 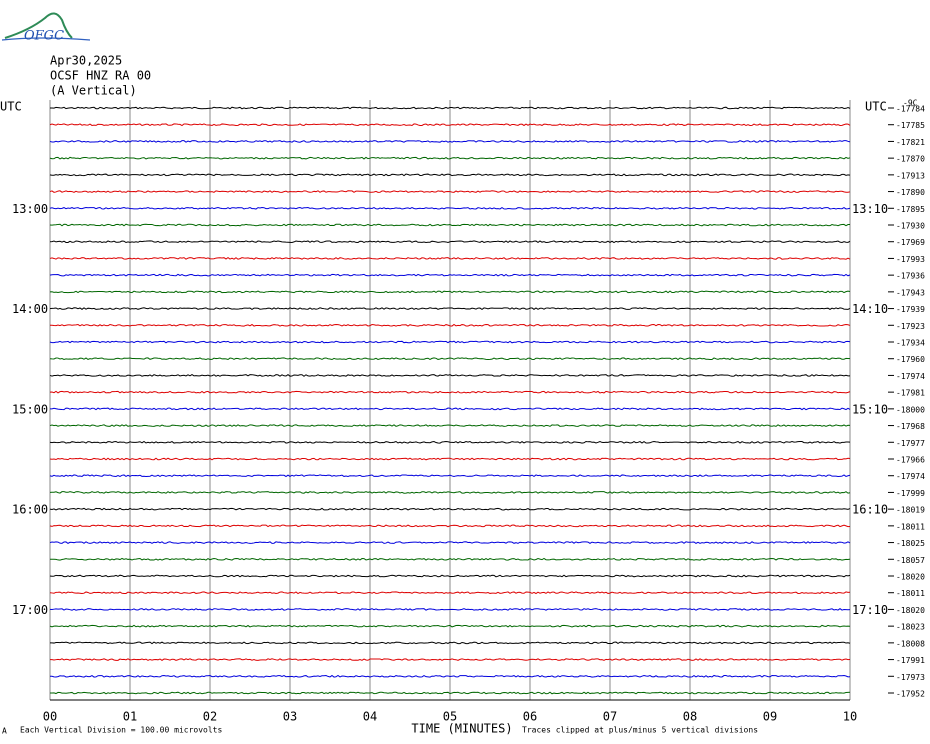 What do you see at coordinates (910, 226) in the screenshot?
I see `offset-label: -17930` at bounding box center [910, 226].